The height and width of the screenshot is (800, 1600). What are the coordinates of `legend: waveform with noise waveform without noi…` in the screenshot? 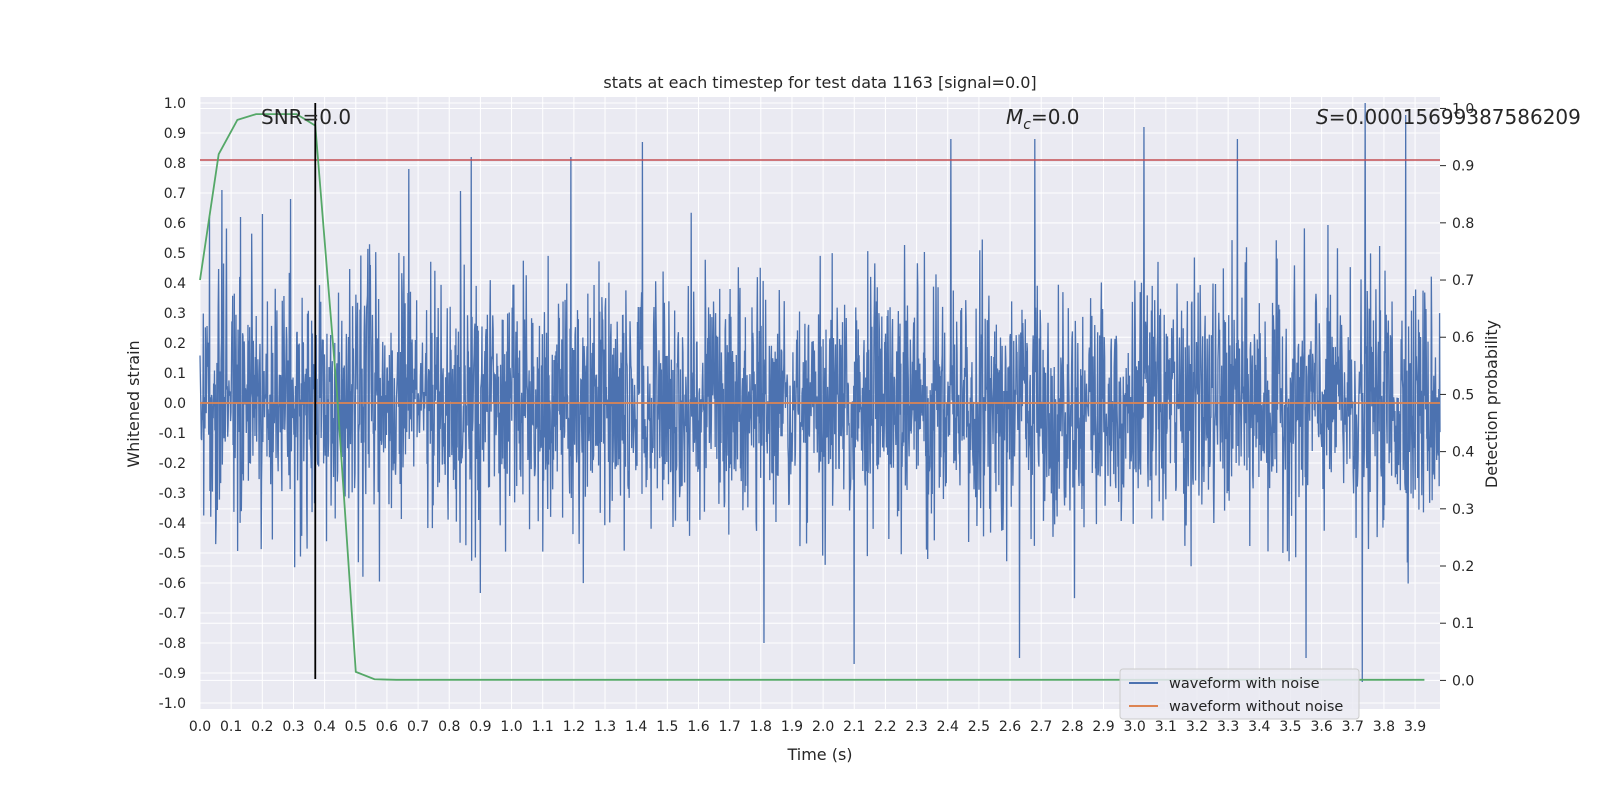 It's located at (1239, 694).